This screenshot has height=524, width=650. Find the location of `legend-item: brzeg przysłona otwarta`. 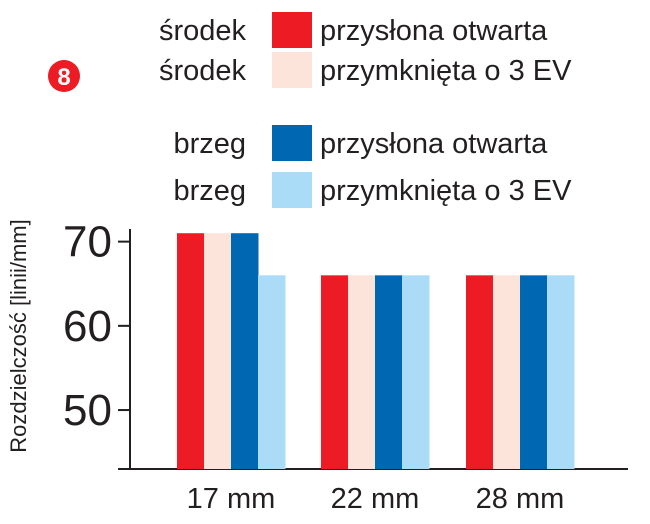

legend-item: brzeg przysłona otwarta is located at coordinates (360, 143).